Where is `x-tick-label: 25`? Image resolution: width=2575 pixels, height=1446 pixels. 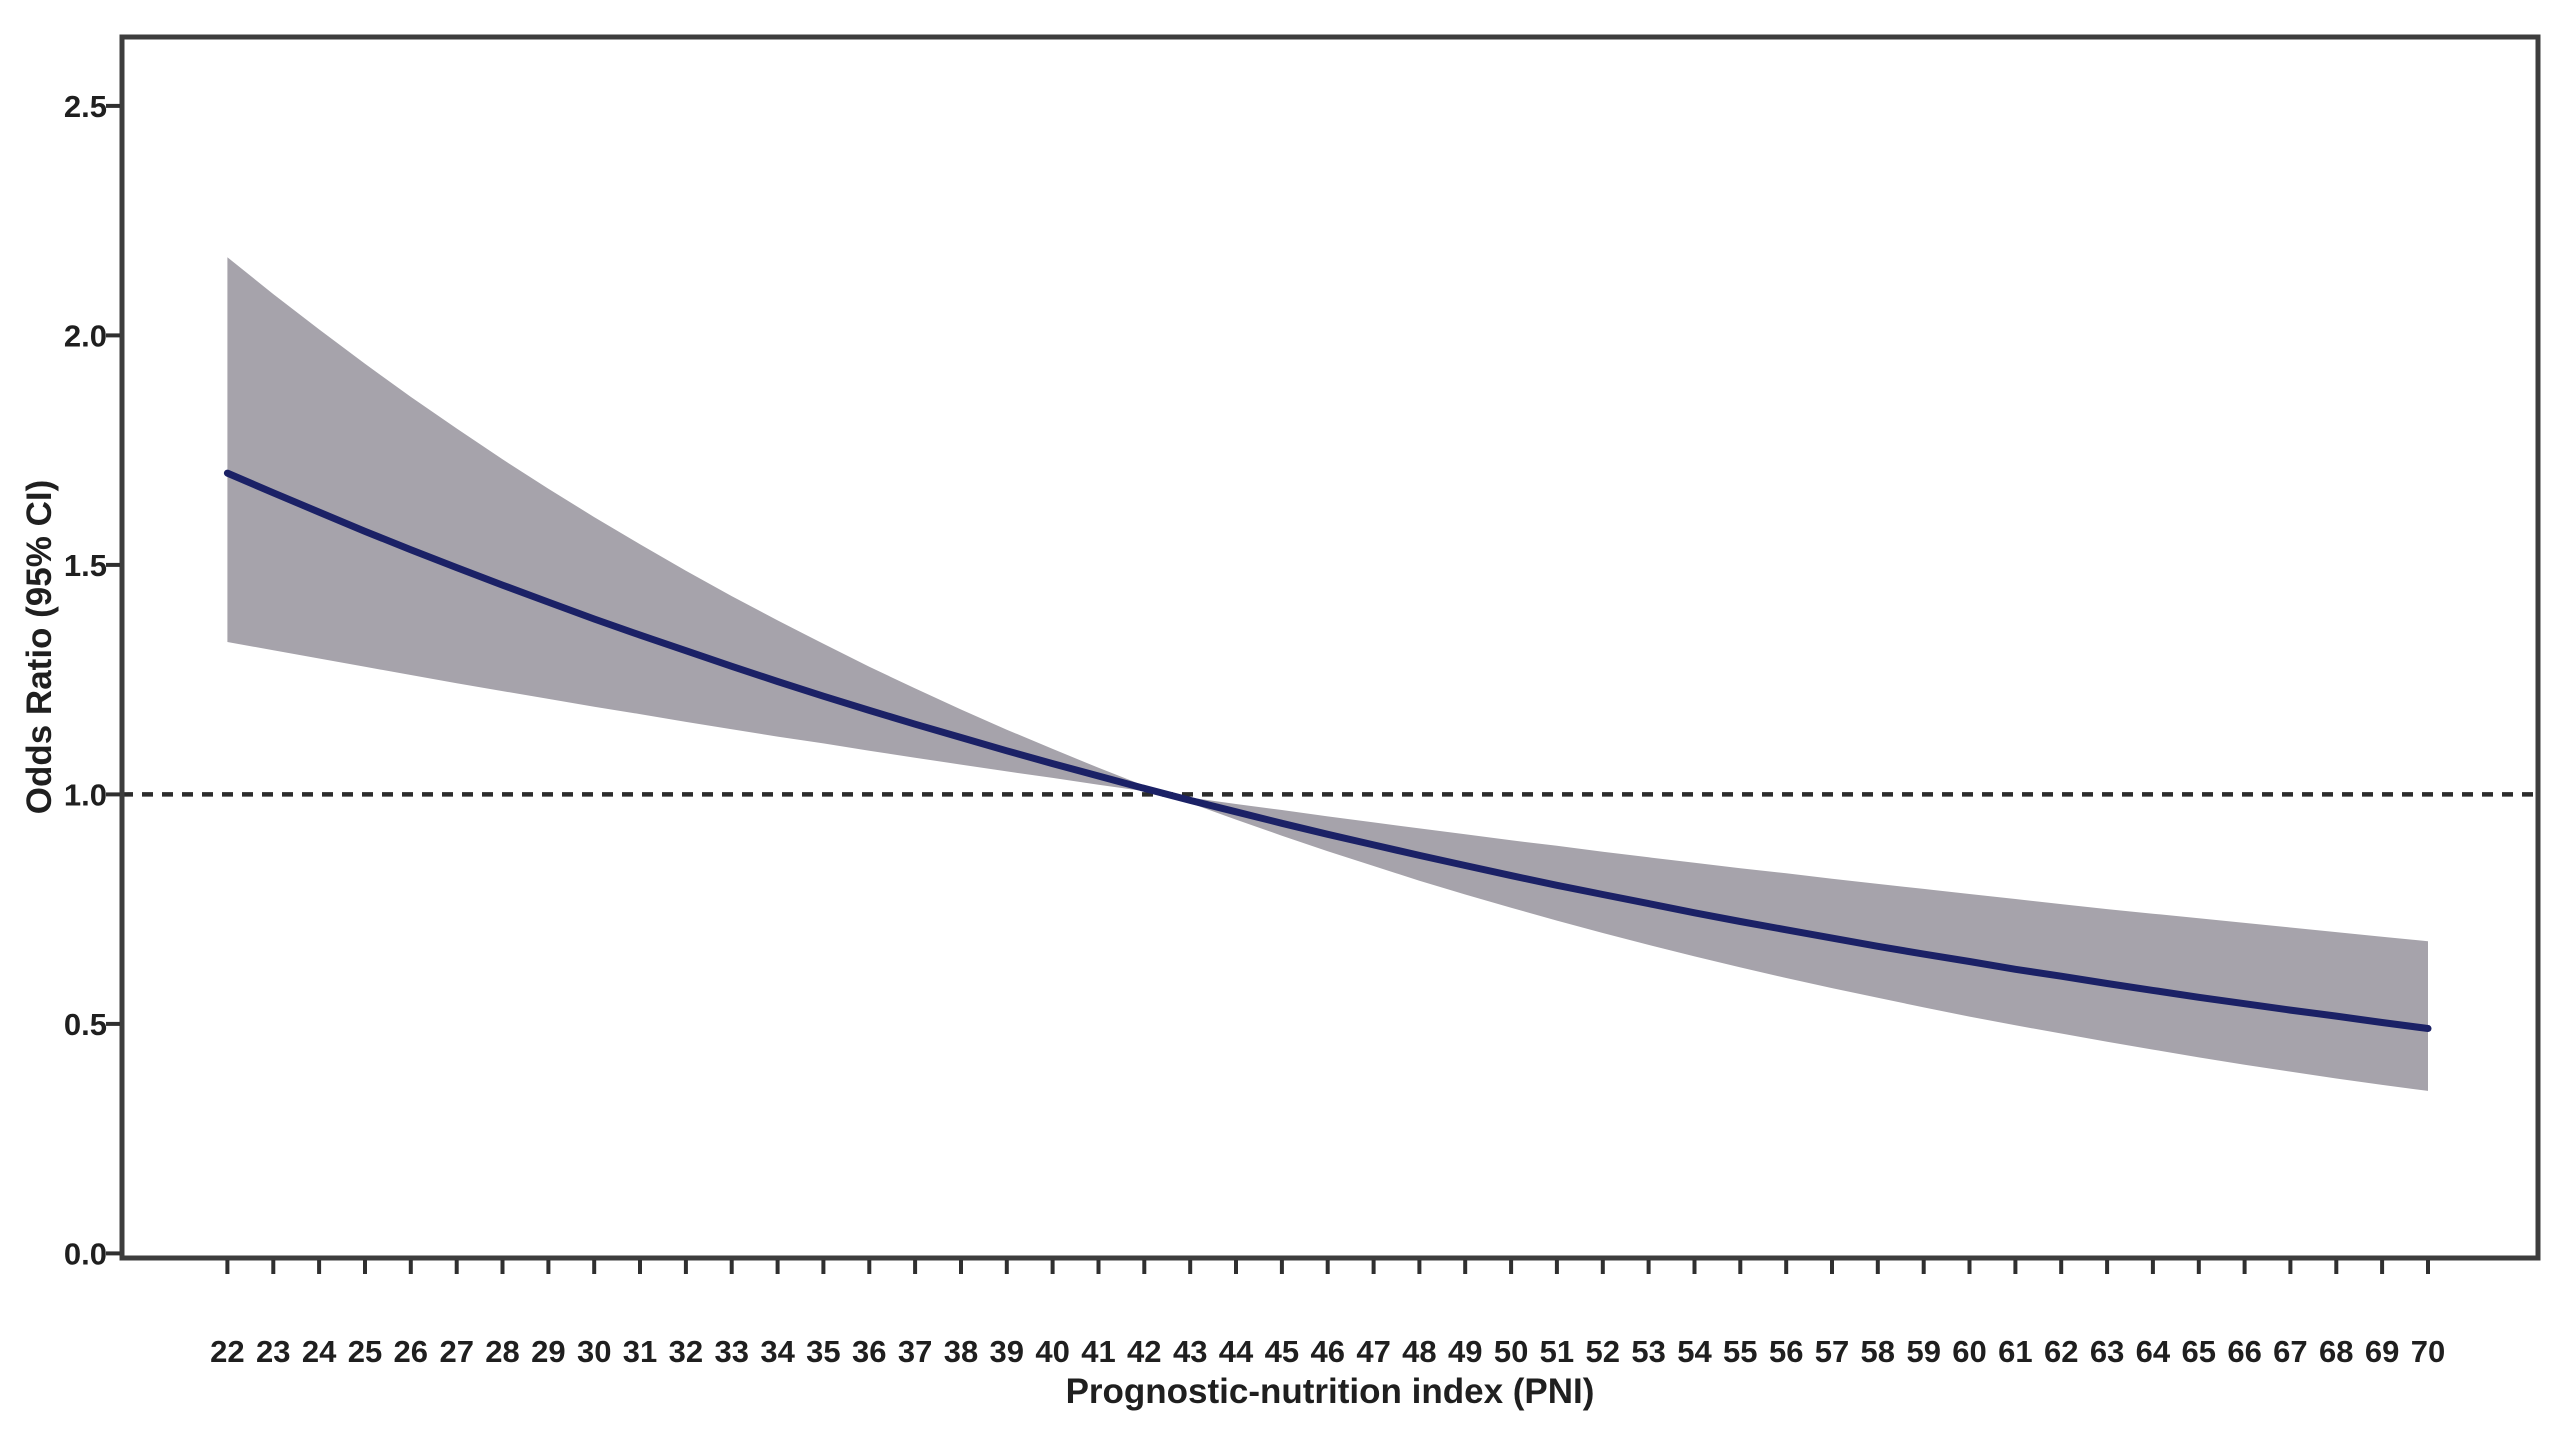
x-tick-label: 25 is located at coordinates (365, 1351).